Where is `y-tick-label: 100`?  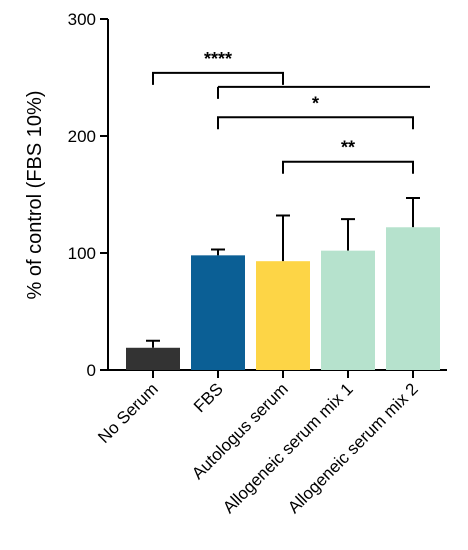 y-tick-label: 100 is located at coordinates (82, 253).